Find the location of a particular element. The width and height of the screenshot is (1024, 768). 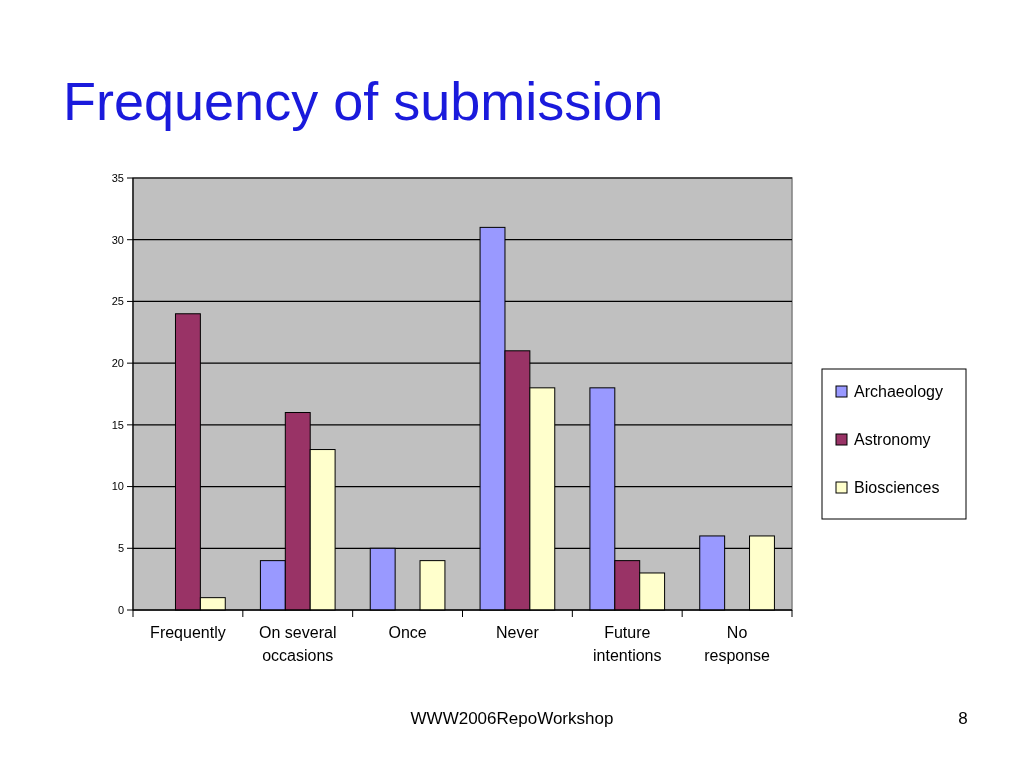

x-tick-label: Once is located at coordinates (407, 632).